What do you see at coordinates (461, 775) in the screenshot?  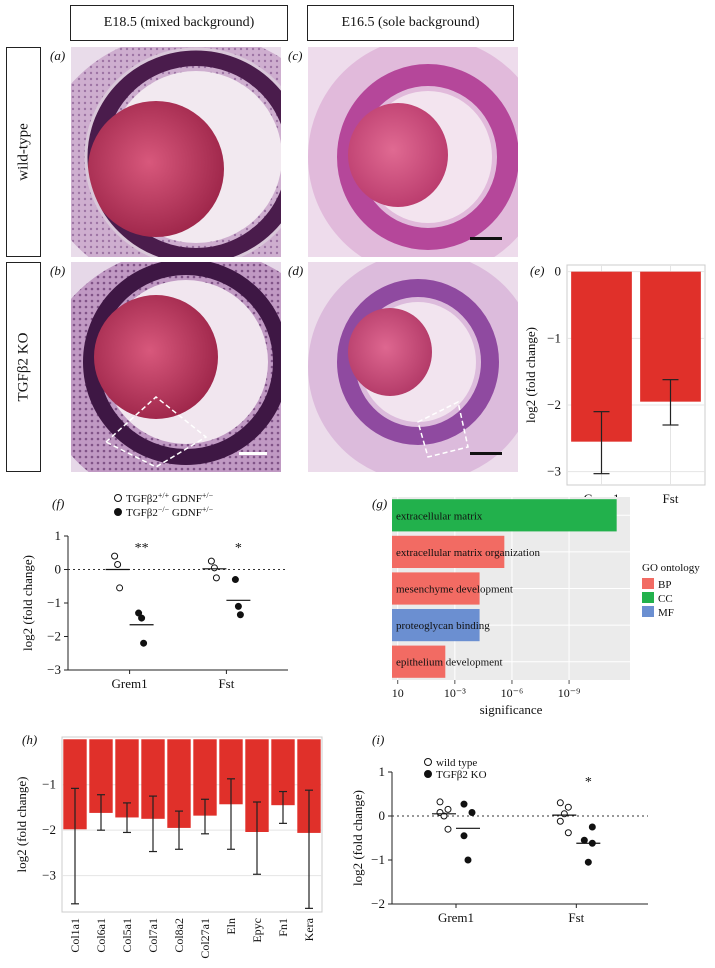 I see `chart-i-legend-label-1: TGFβ2 KO` at bounding box center [461, 775].